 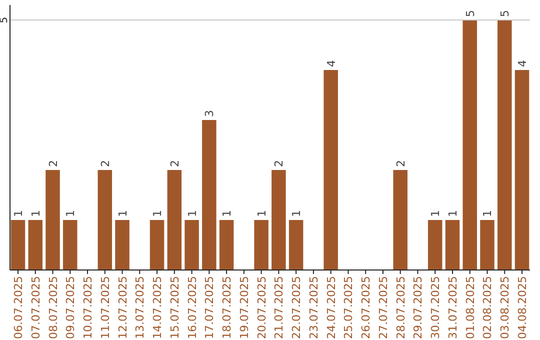 I want to click on x-tick-label: 02.08.2025, so click(x=487, y=307).